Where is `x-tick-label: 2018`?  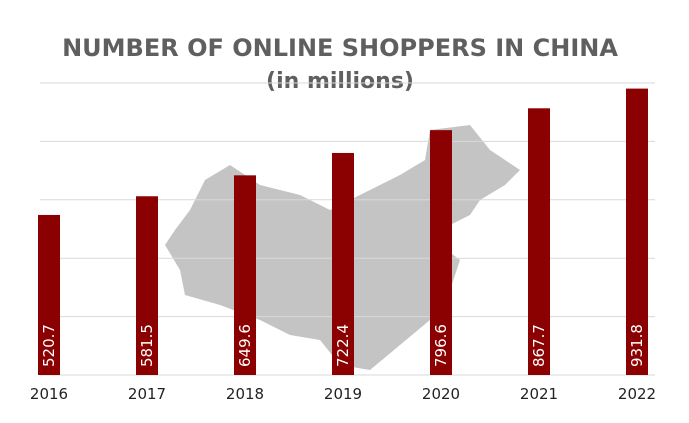
x-tick-label: 2018 is located at coordinates (245, 394).